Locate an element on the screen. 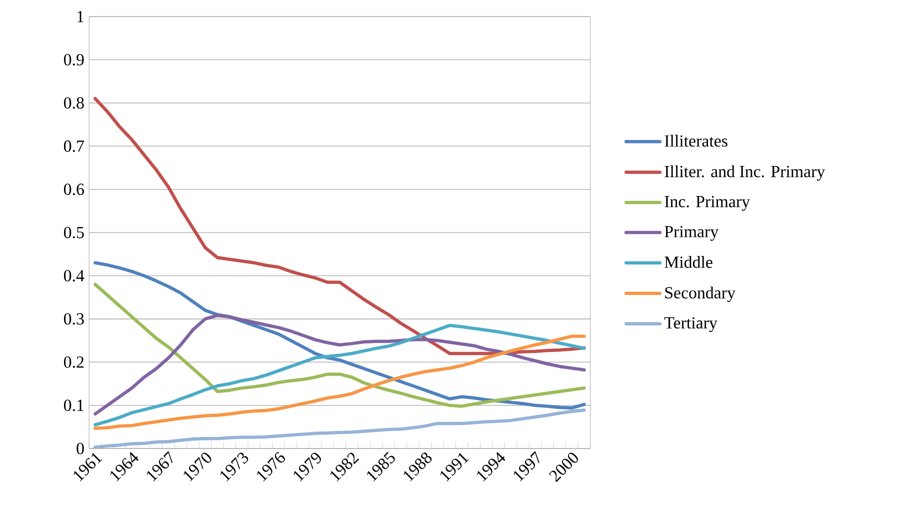  y-tick-label: 0 is located at coordinates (80, 448).